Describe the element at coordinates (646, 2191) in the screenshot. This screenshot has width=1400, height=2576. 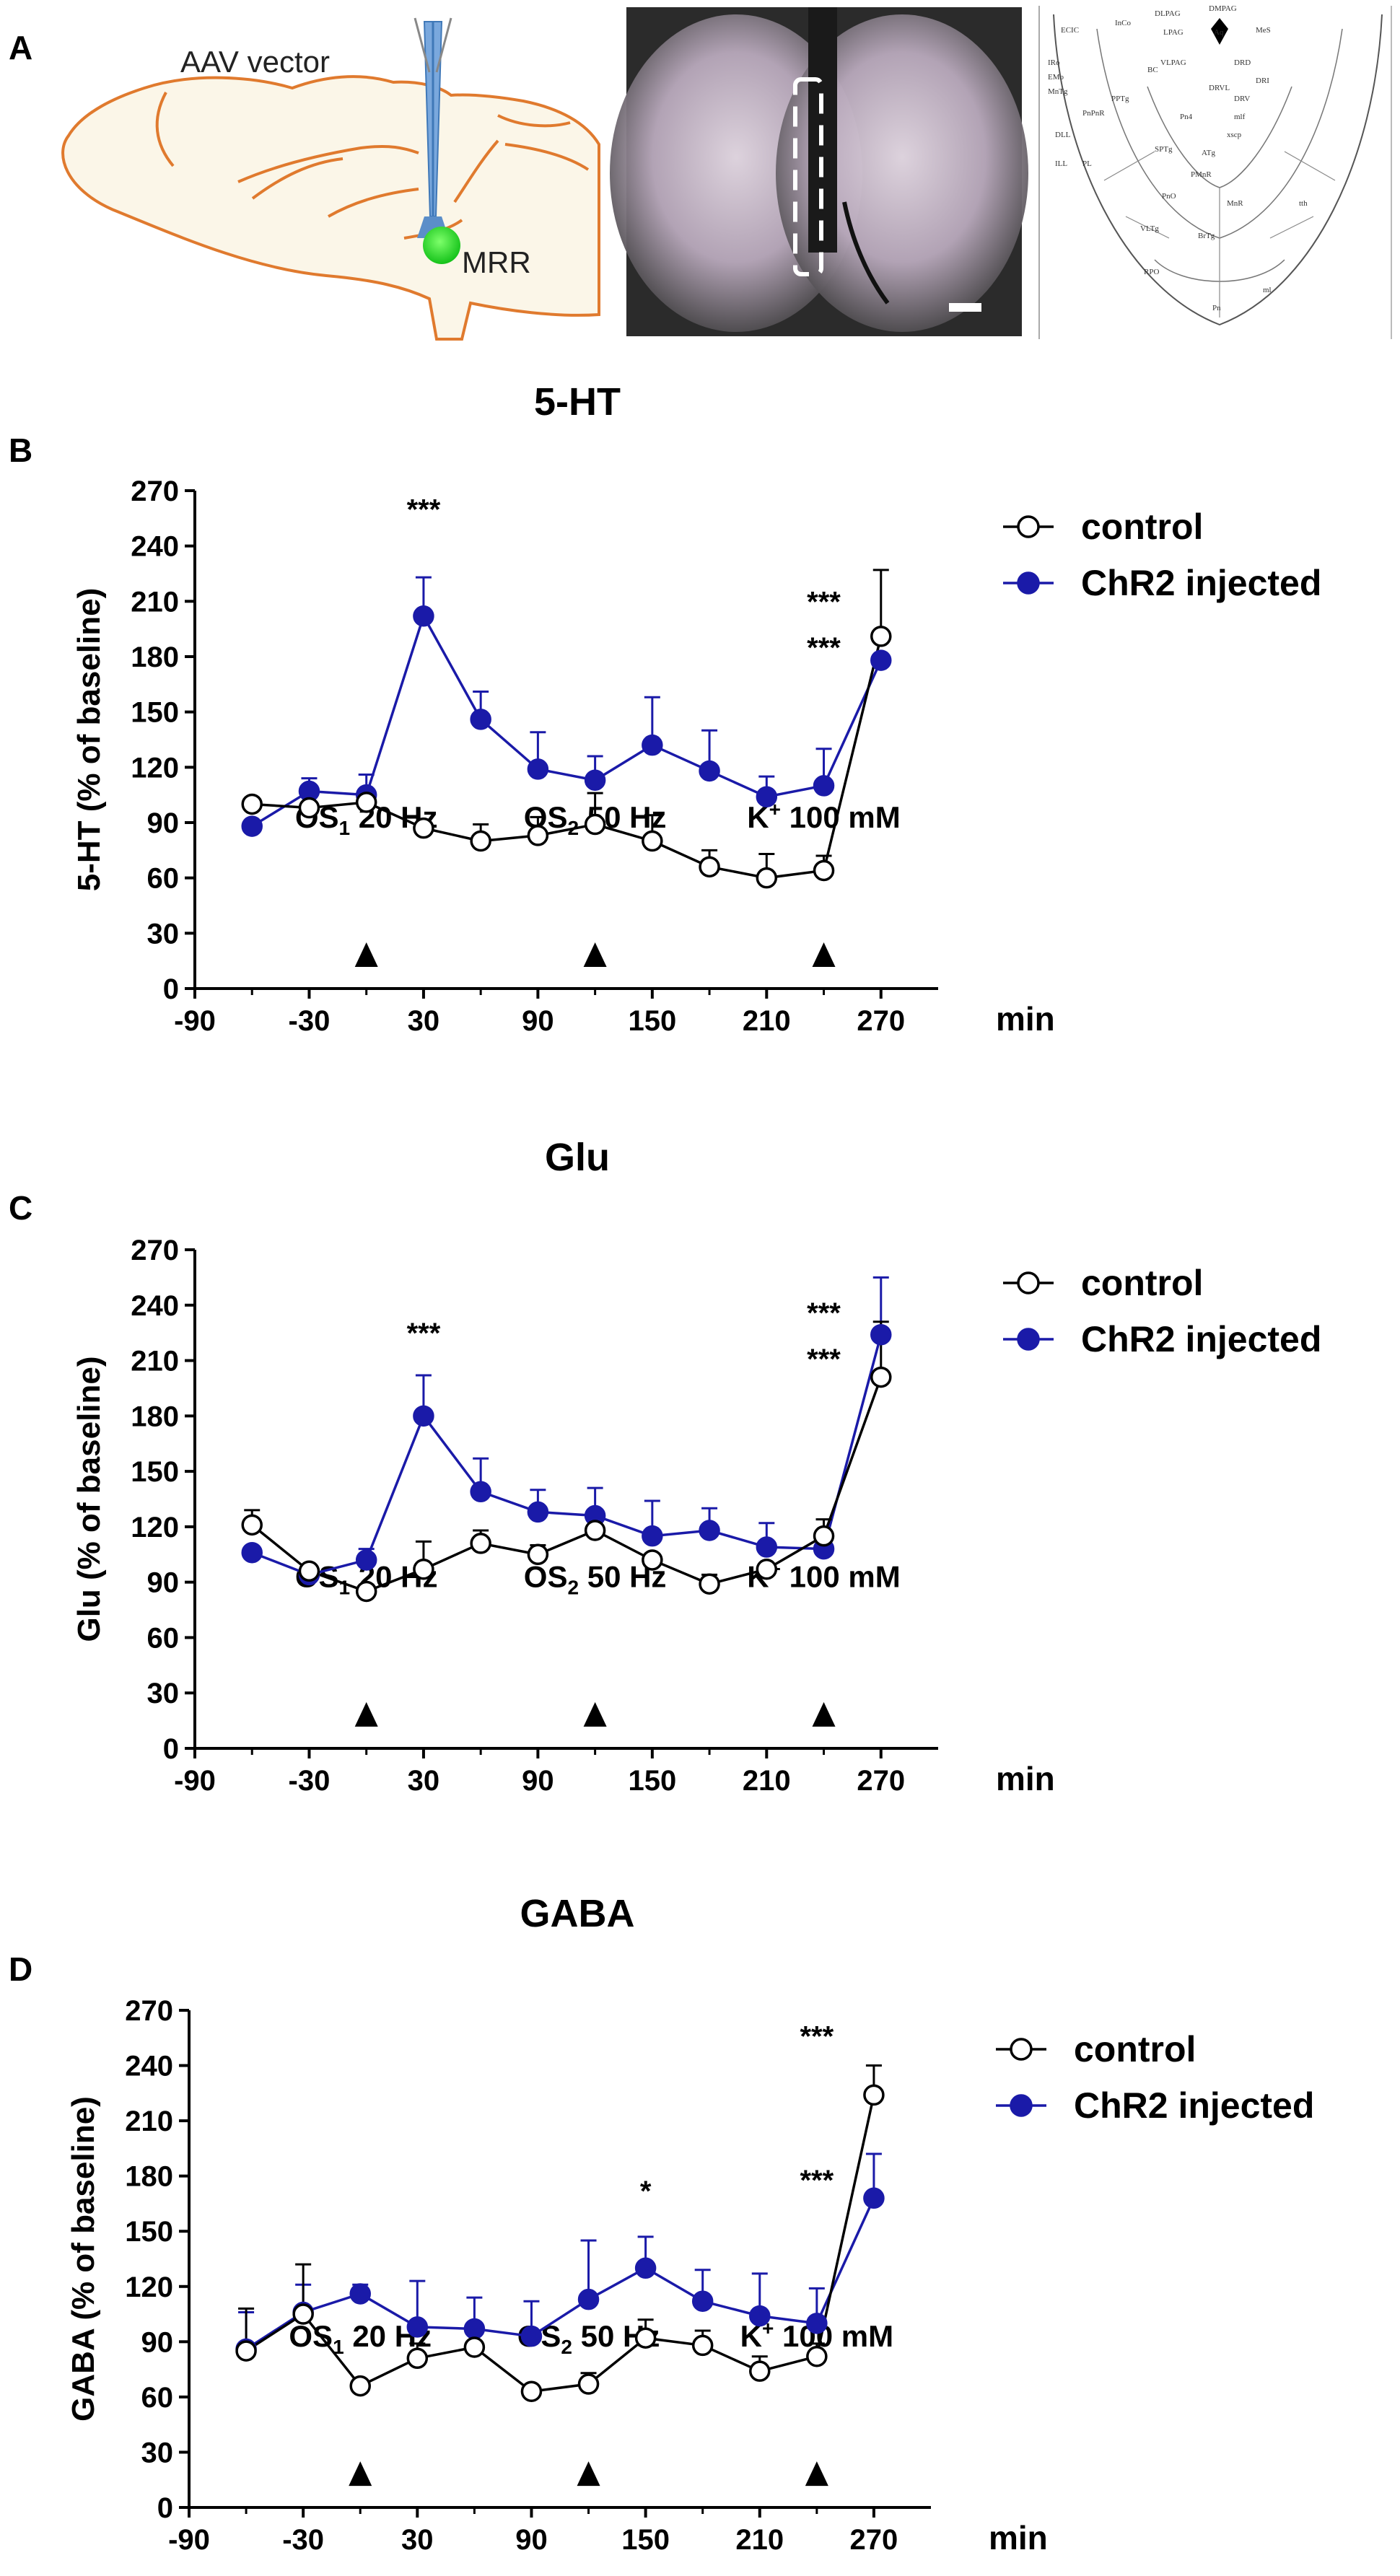
I see `significance-mark: *` at that location.